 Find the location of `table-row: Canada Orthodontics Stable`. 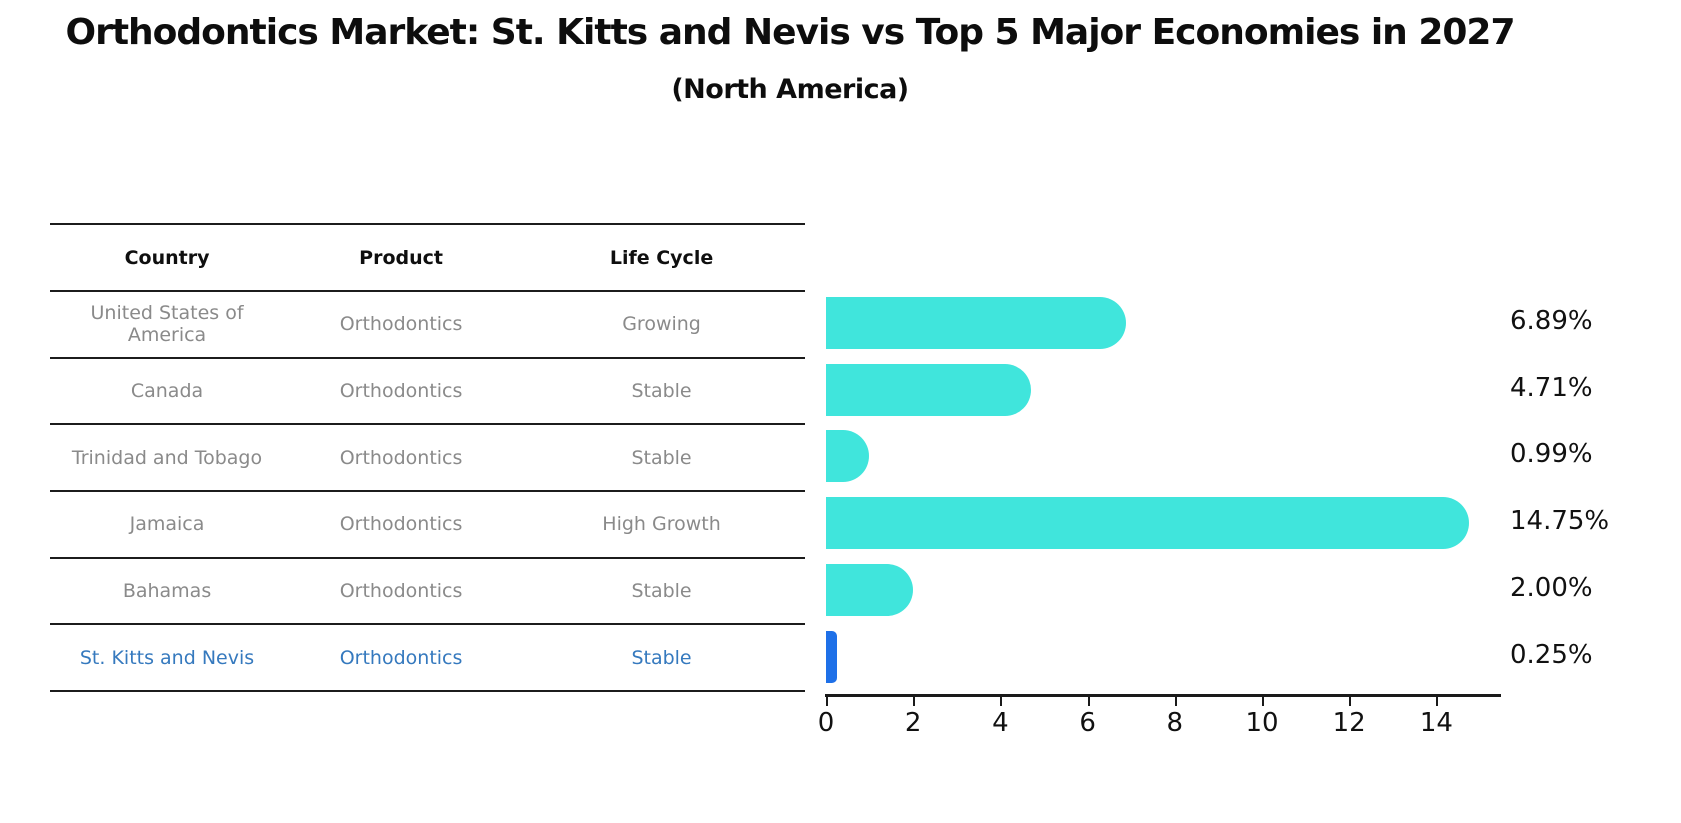

table-row: Canada Orthodontics Stable is located at coordinates (427, 392).